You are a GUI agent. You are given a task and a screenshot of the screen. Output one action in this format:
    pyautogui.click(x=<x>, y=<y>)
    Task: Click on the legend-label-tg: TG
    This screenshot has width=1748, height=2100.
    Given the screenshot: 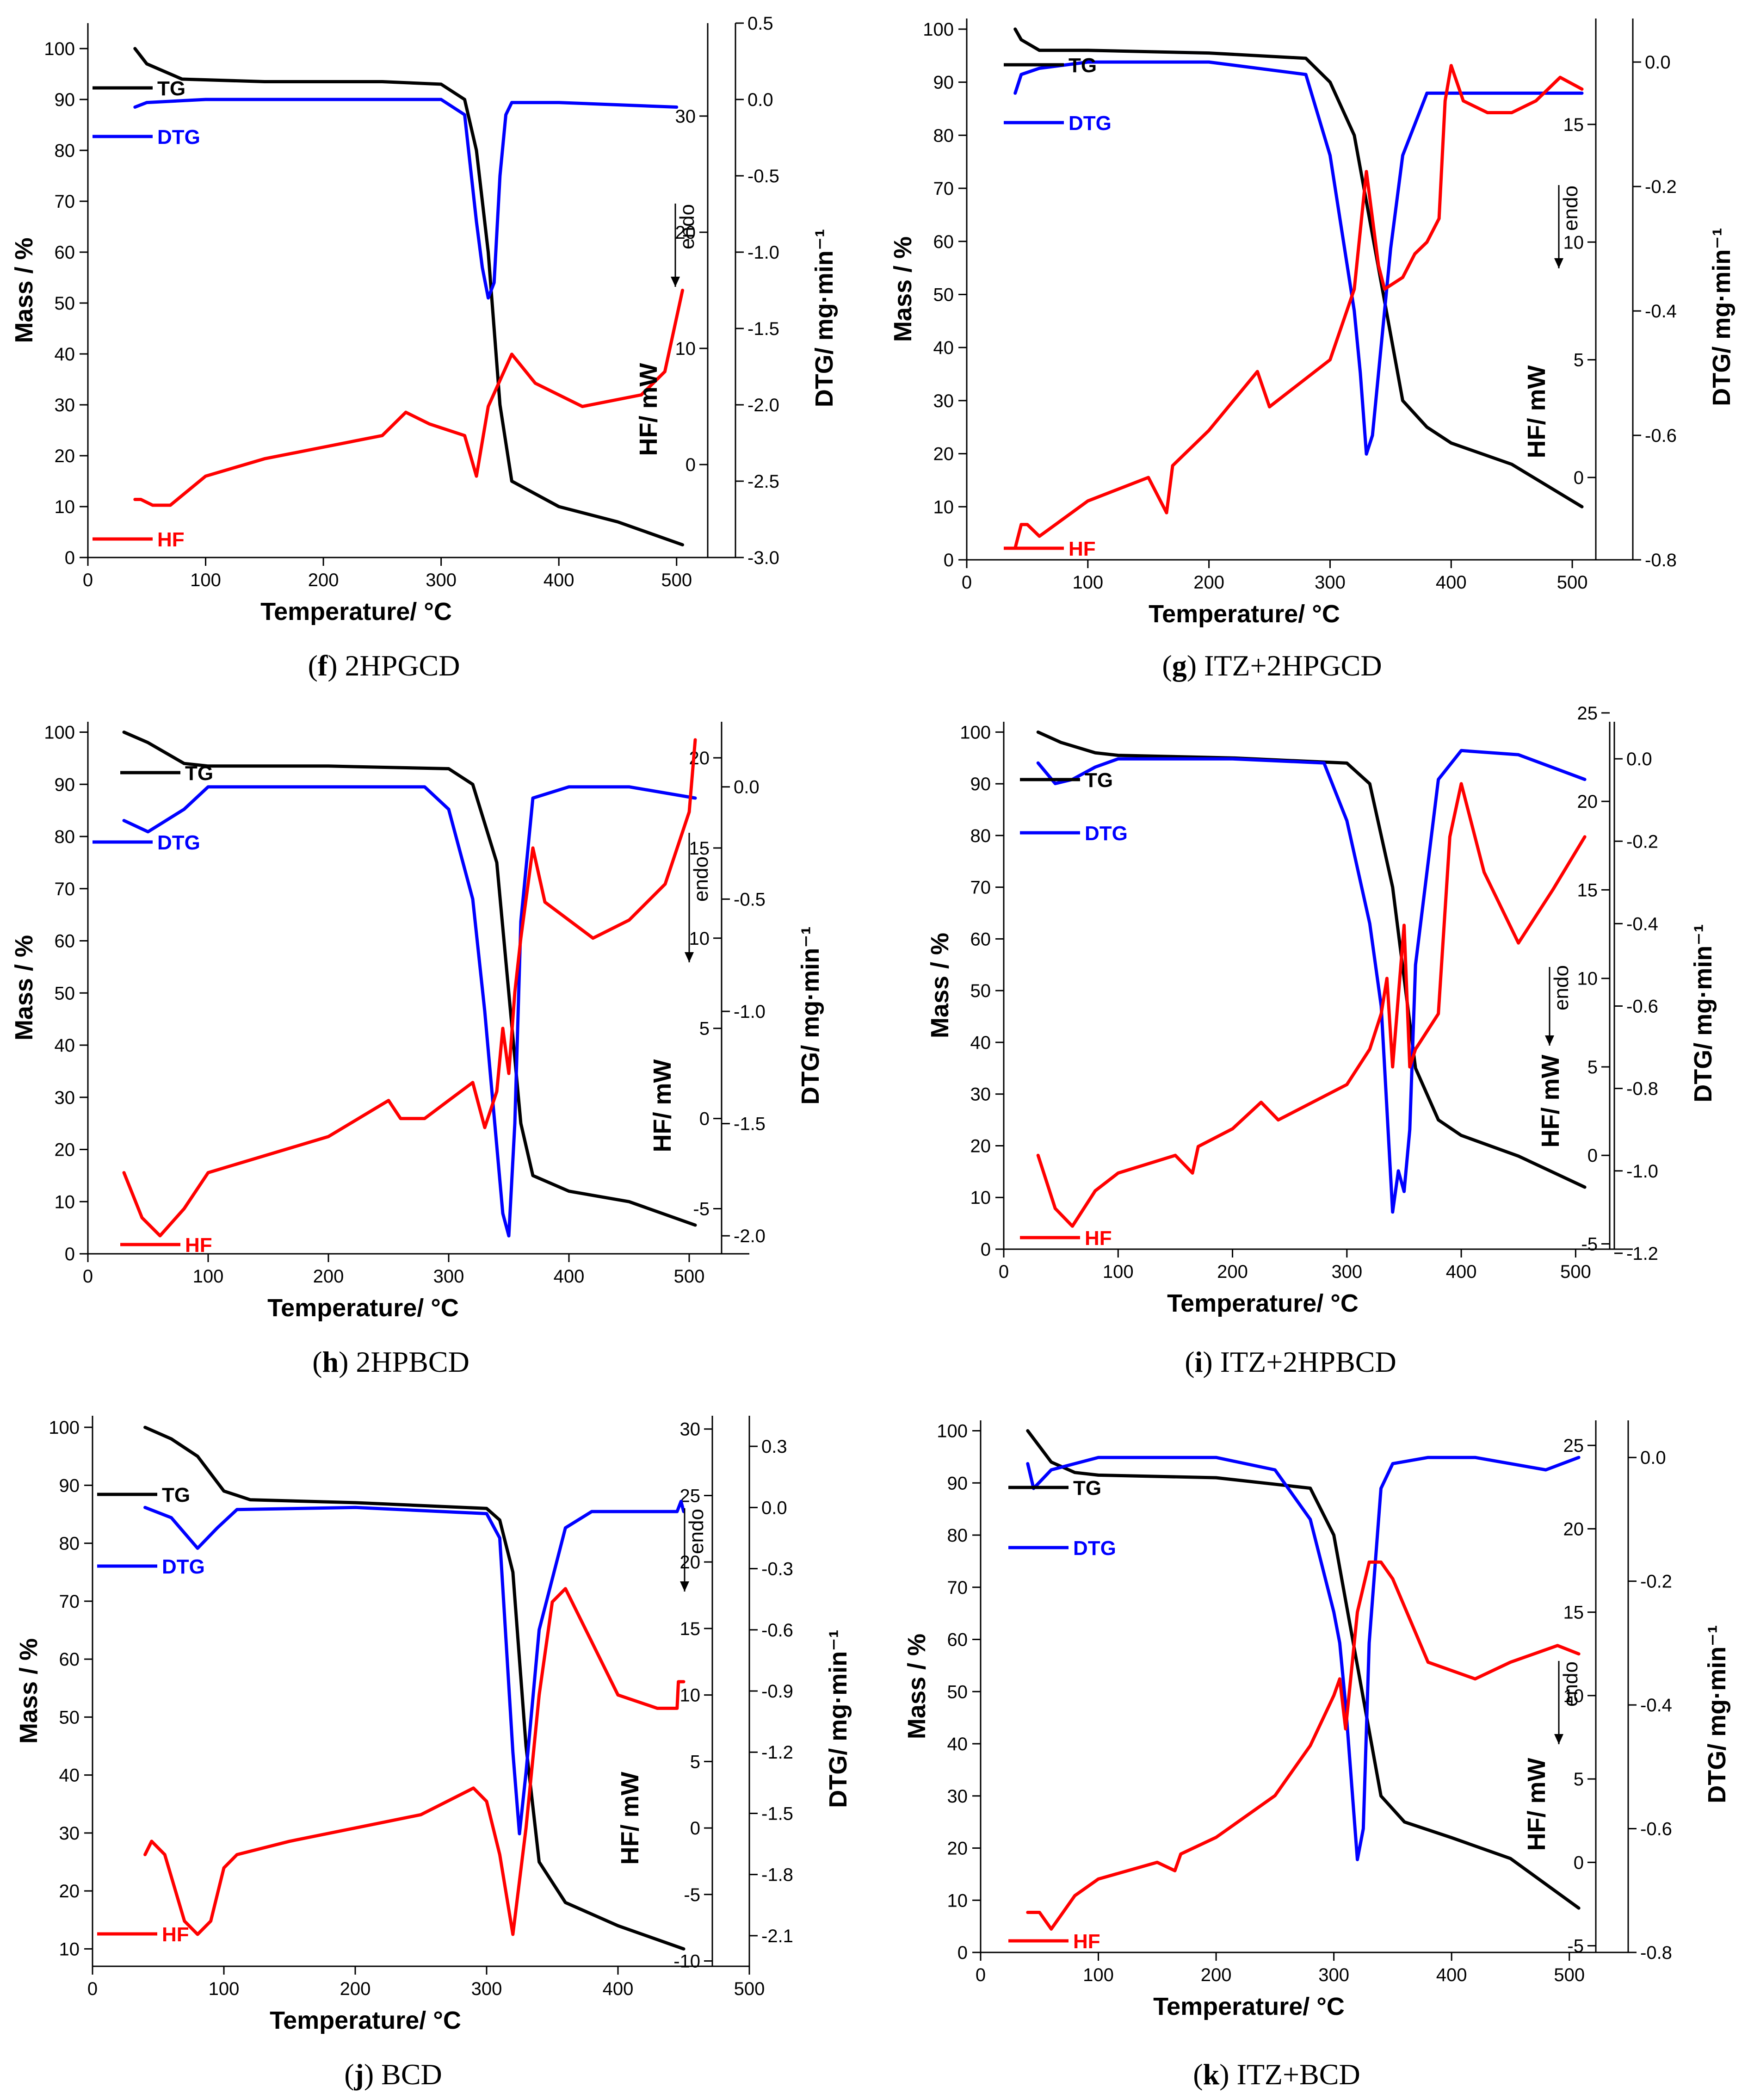 What is the action you would take?
    pyautogui.click(x=1099, y=780)
    